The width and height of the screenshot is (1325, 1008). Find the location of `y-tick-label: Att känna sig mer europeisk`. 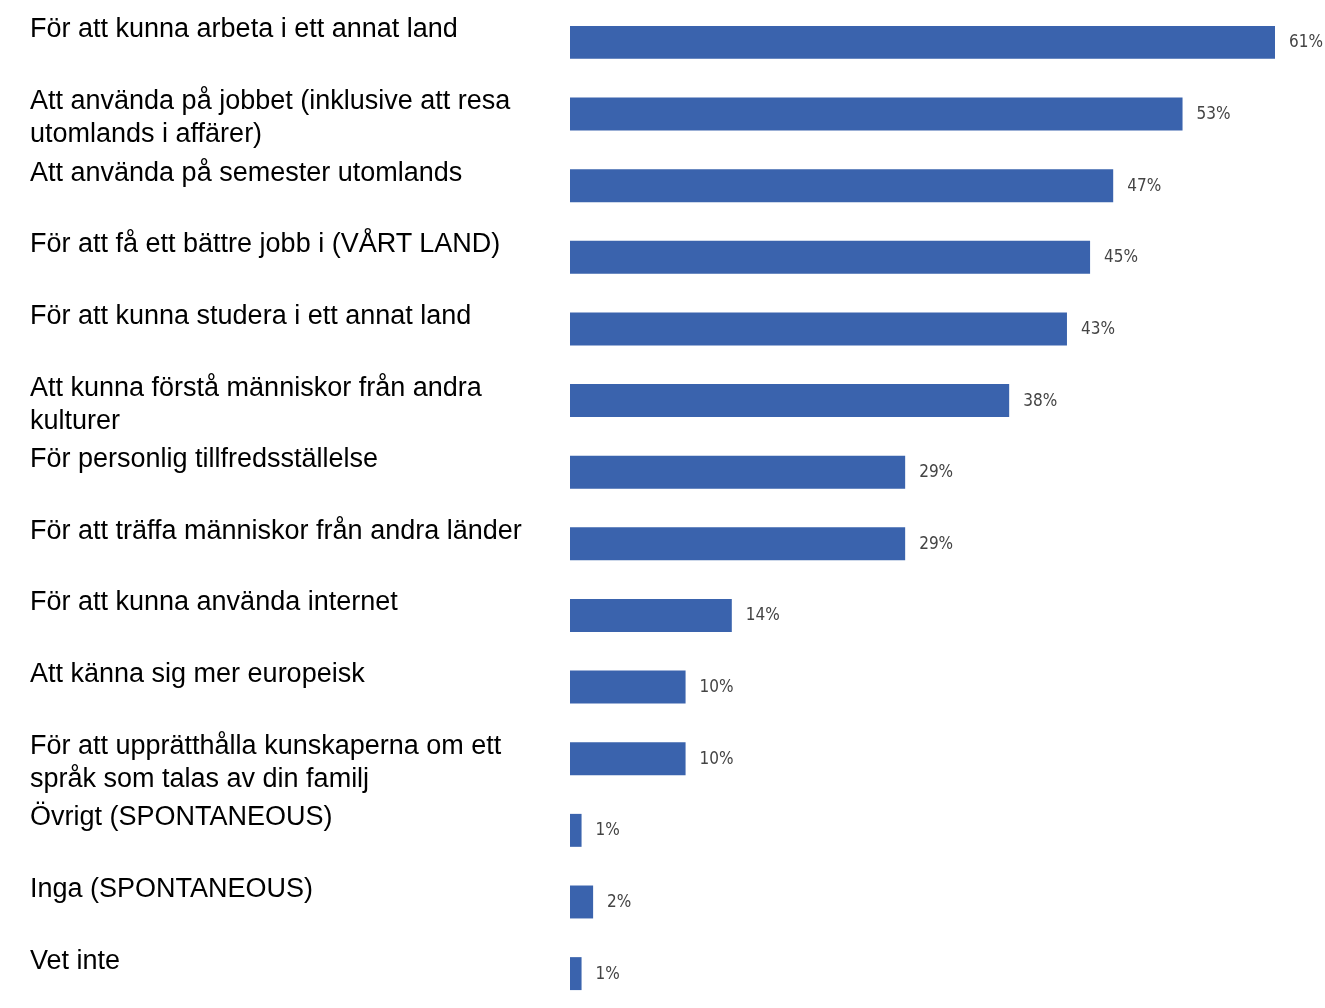

y-tick-label: Att känna sig mer europeisk is located at coordinates (198, 673).